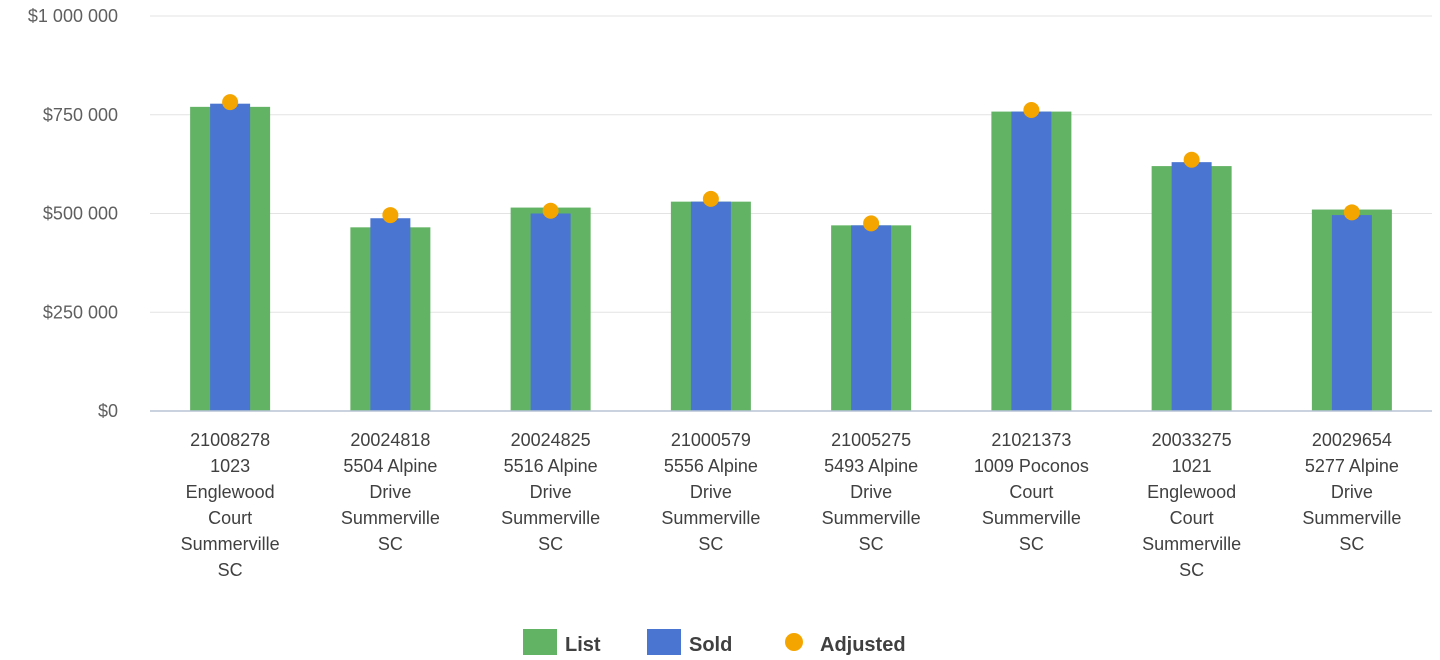 The height and width of the screenshot is (660, 1440). Describe the element at coordinates (562, 642) in the screenshot. I see `legend-item-list: List` at that location.